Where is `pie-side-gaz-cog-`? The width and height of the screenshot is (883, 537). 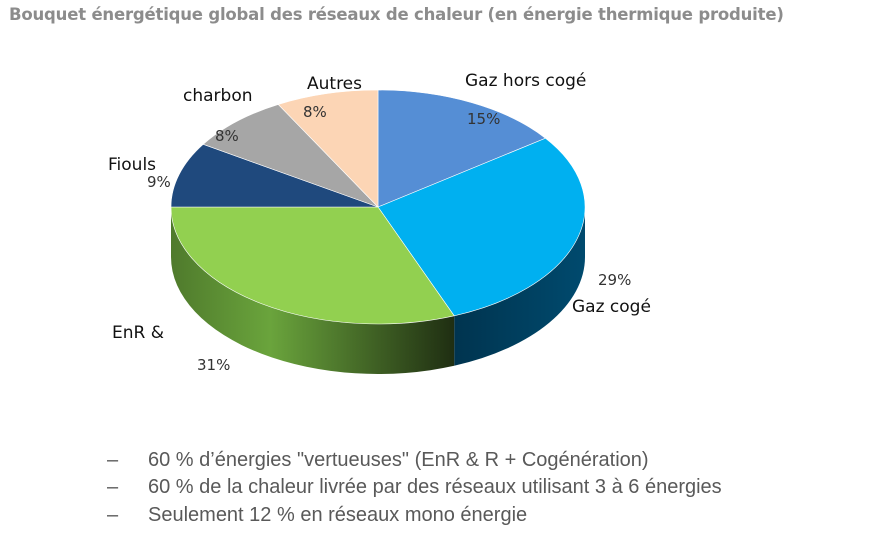
pie-side-gaz-cog- is located at coordinates (519, 286).